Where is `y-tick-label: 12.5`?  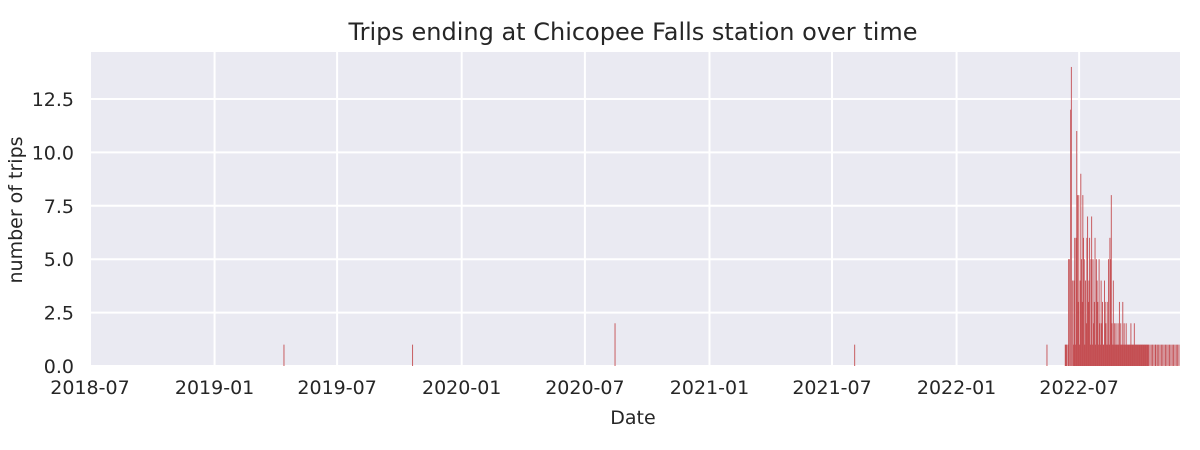
y-tick-label: 12.5 is located at coordinates (53, 100).